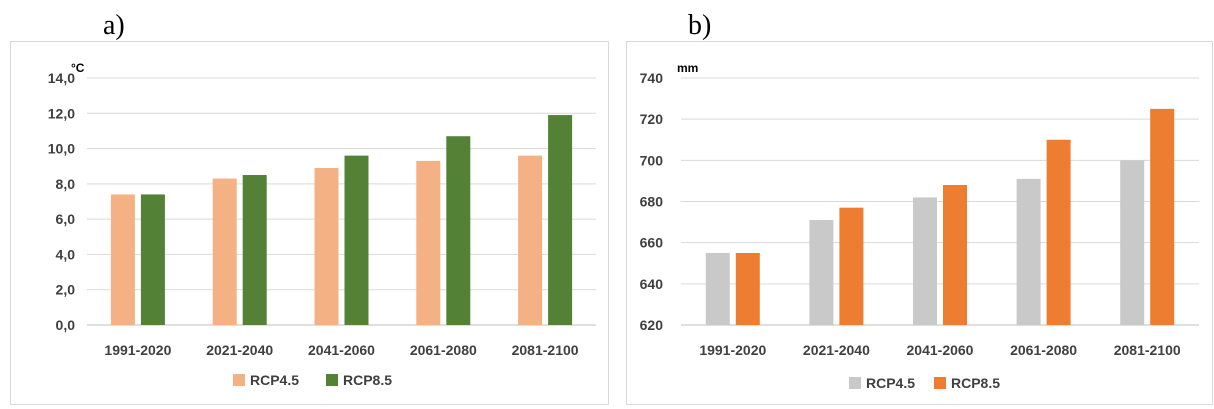 The image size is (1214, 409). Describe the element at coordinates (652, 202) in the screenshot. I see `y-tick-label: 680` at that location.